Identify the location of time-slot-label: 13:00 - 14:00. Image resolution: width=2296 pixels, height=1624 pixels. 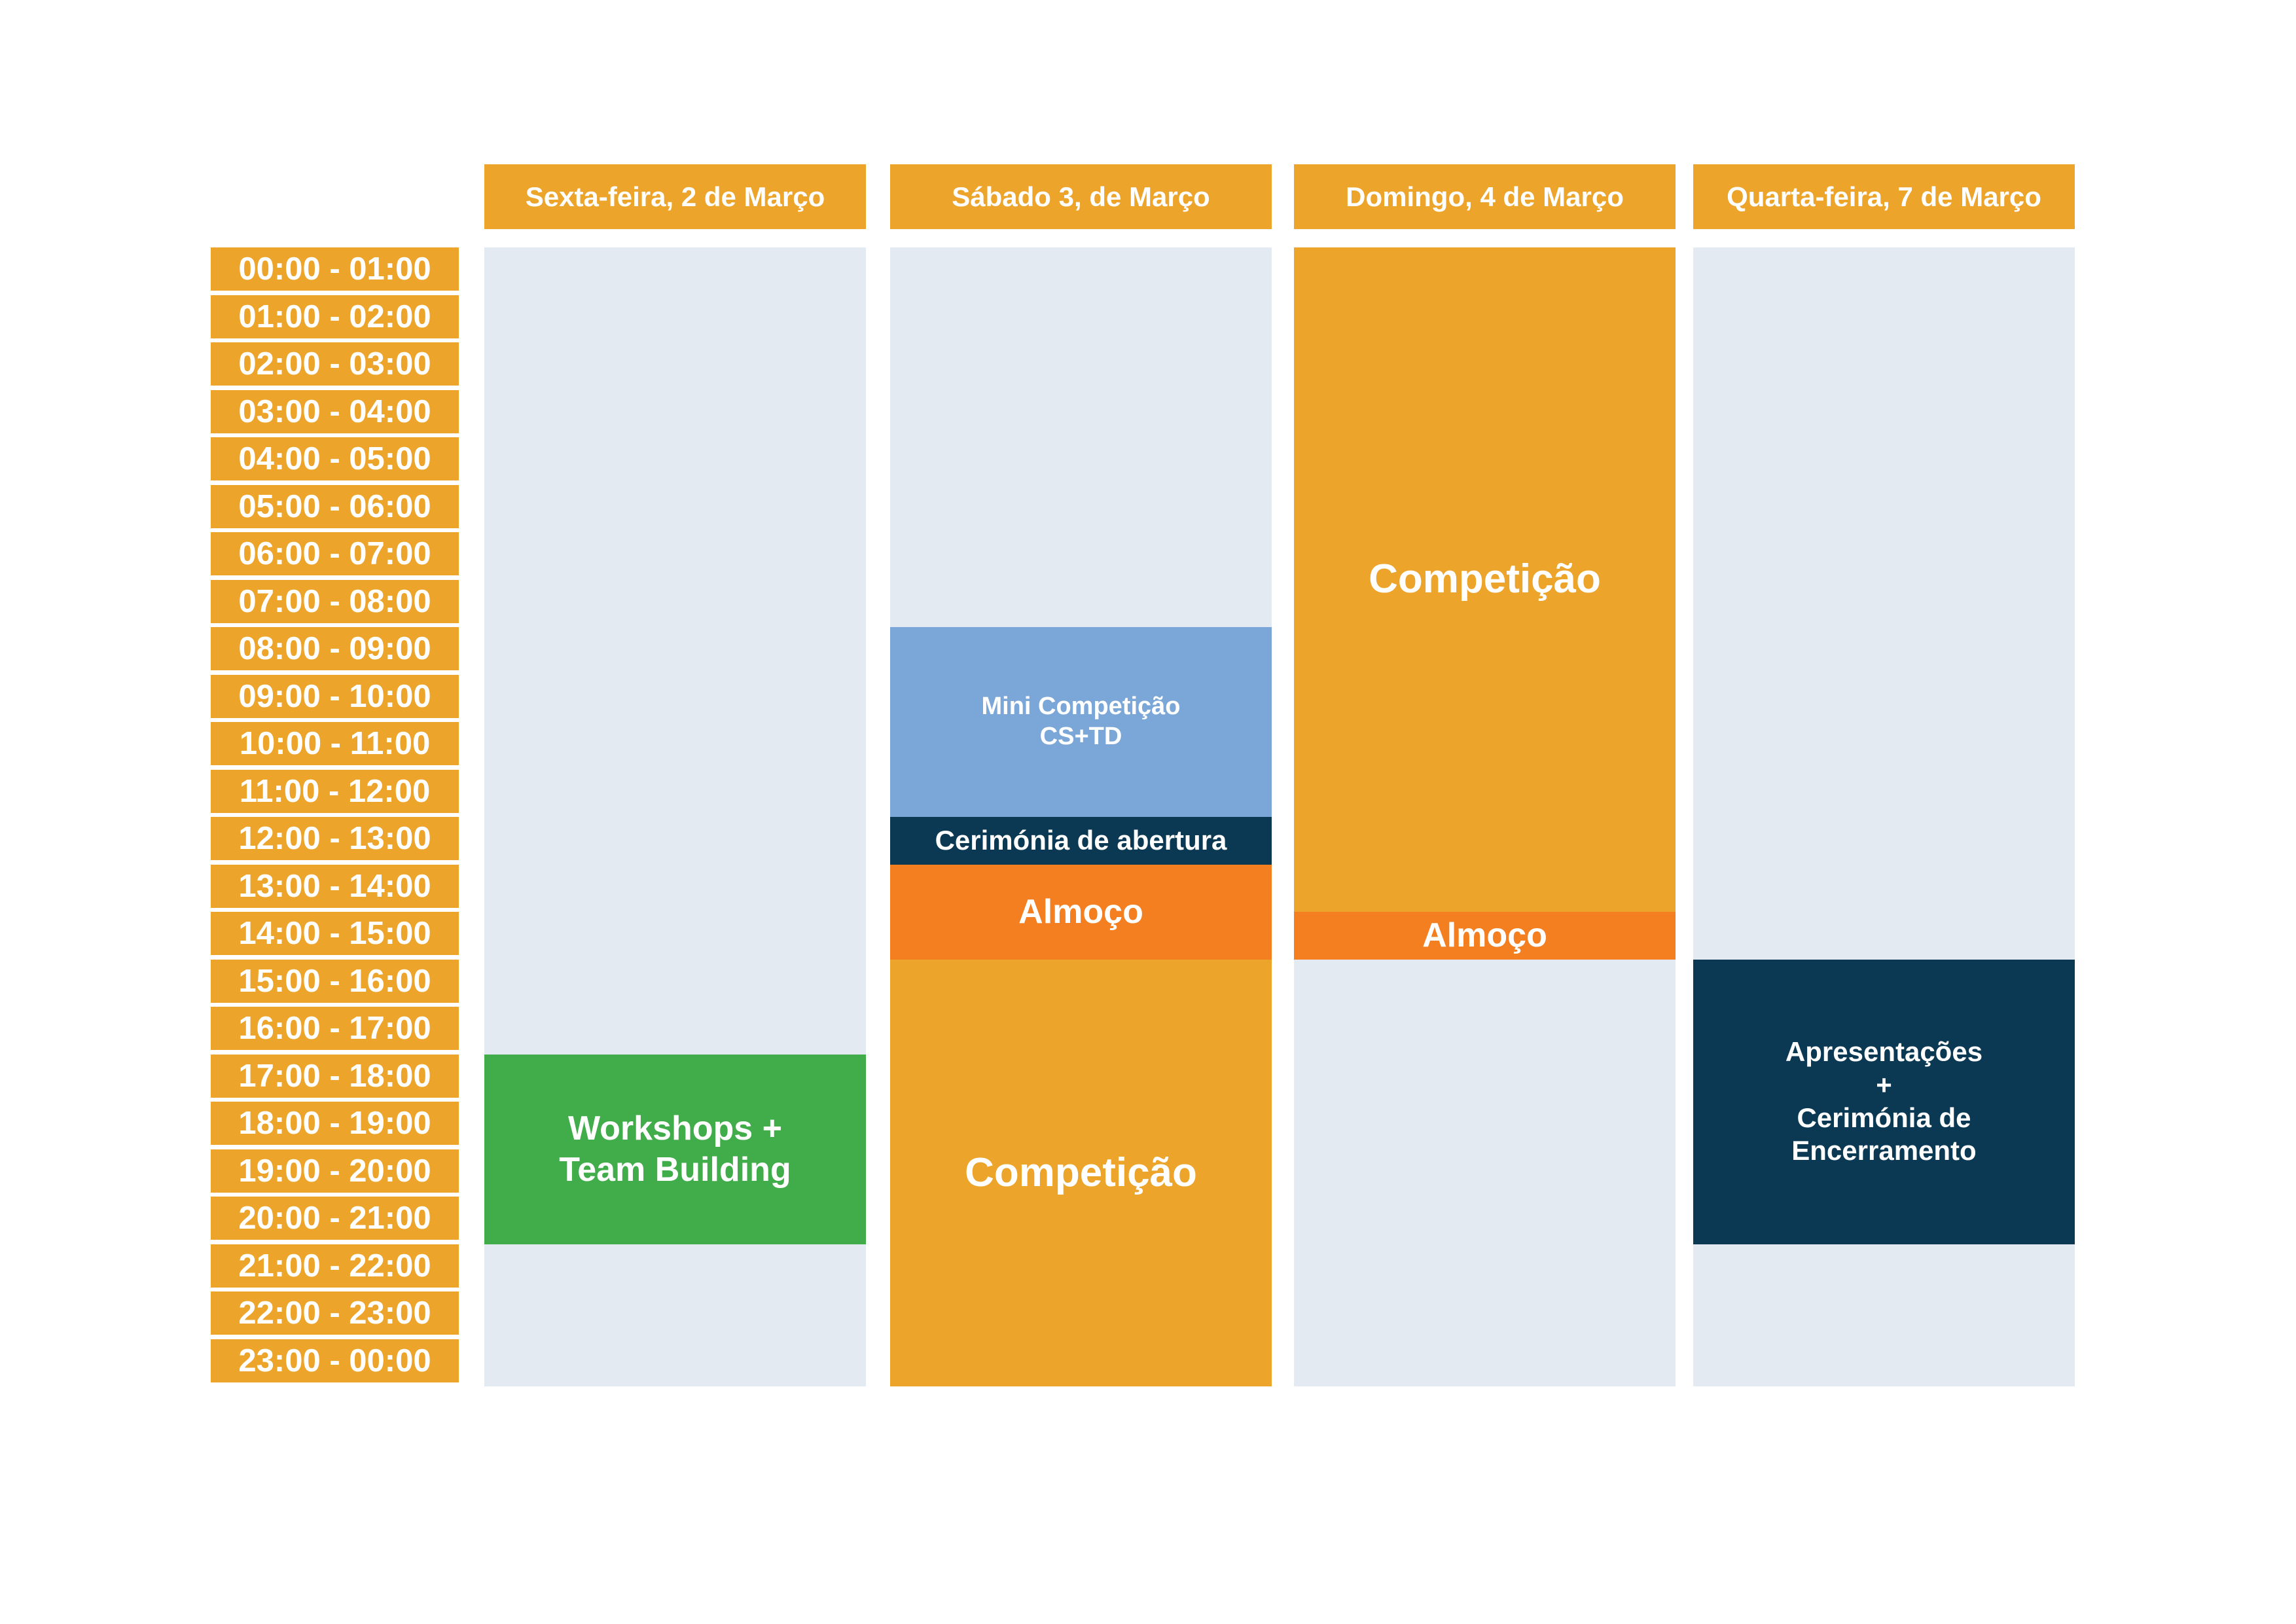
(335, 886).